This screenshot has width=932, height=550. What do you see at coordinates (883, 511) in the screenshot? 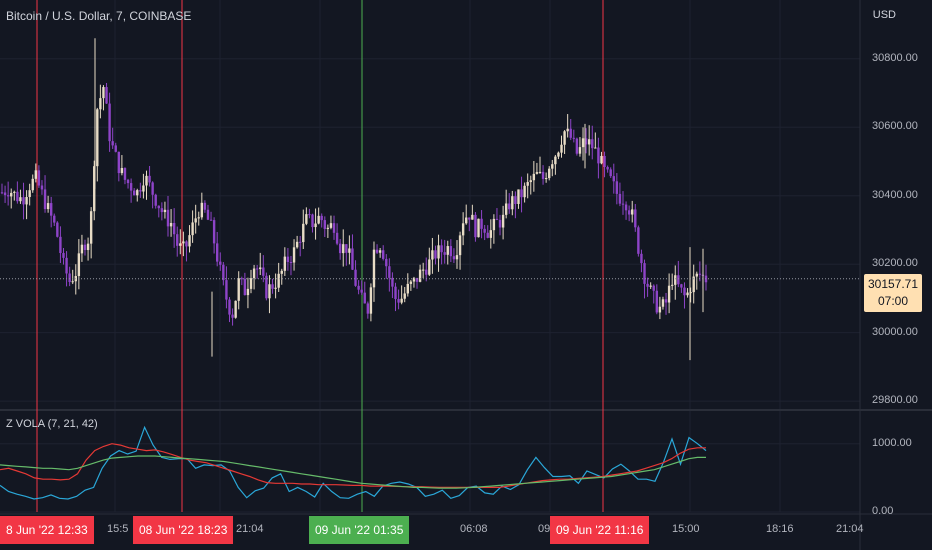
I see `vola-tick-label: 0.00` at bounding box center [883, 511].